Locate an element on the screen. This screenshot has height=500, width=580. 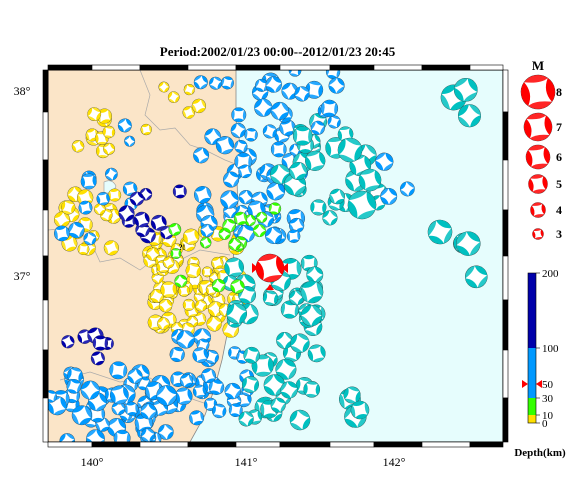
magnitude-legend: M8 7 6 5 4 3 is located at coordinates (541, 149).